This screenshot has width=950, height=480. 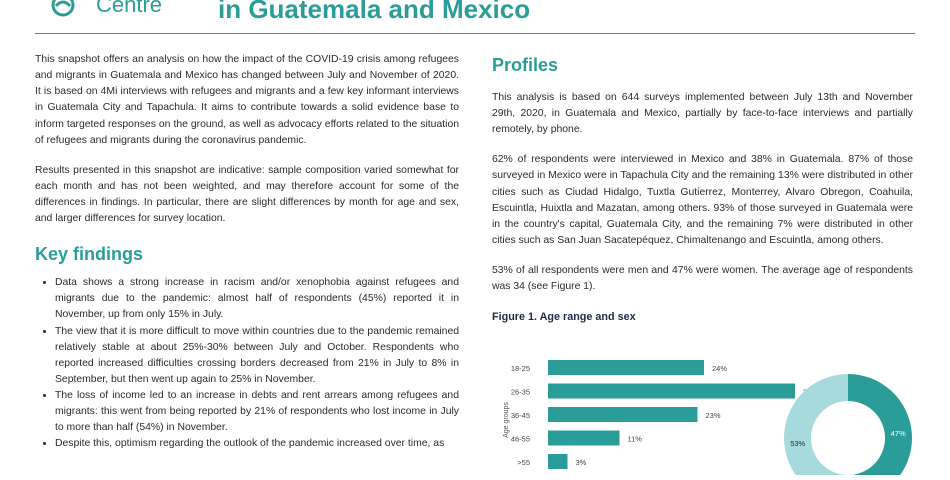 What do you see at coordinates (525, 65) in the screenshot?
I see `profiles-heading: Profiles` at bounding box center [525, 65].